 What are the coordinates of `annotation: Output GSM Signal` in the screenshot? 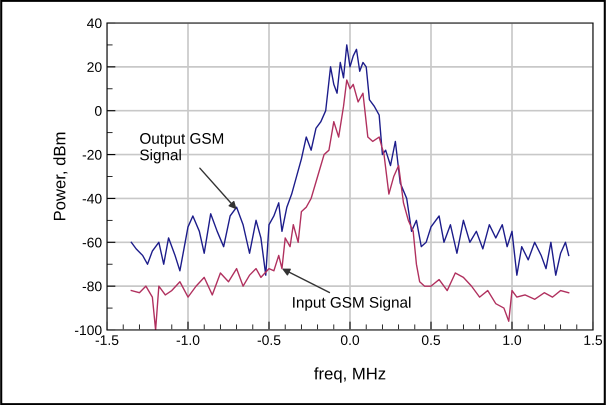 It's located at (182, 148).